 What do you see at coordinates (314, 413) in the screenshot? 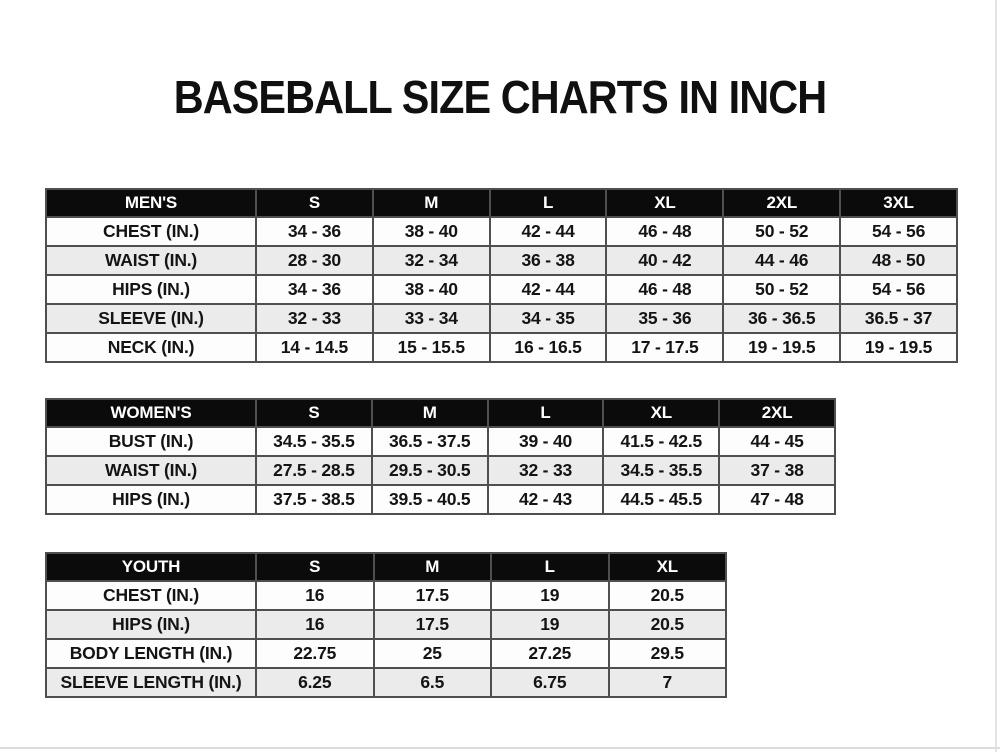
I see `womens-col-s: S` at bounding box center [314, 413].